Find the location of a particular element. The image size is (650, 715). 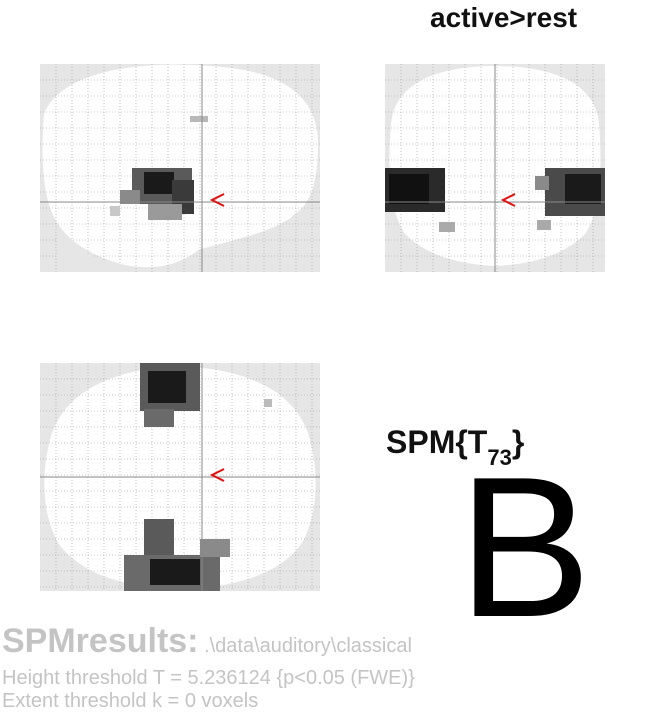

statistic-close: } is located at coordinates (518, 442).